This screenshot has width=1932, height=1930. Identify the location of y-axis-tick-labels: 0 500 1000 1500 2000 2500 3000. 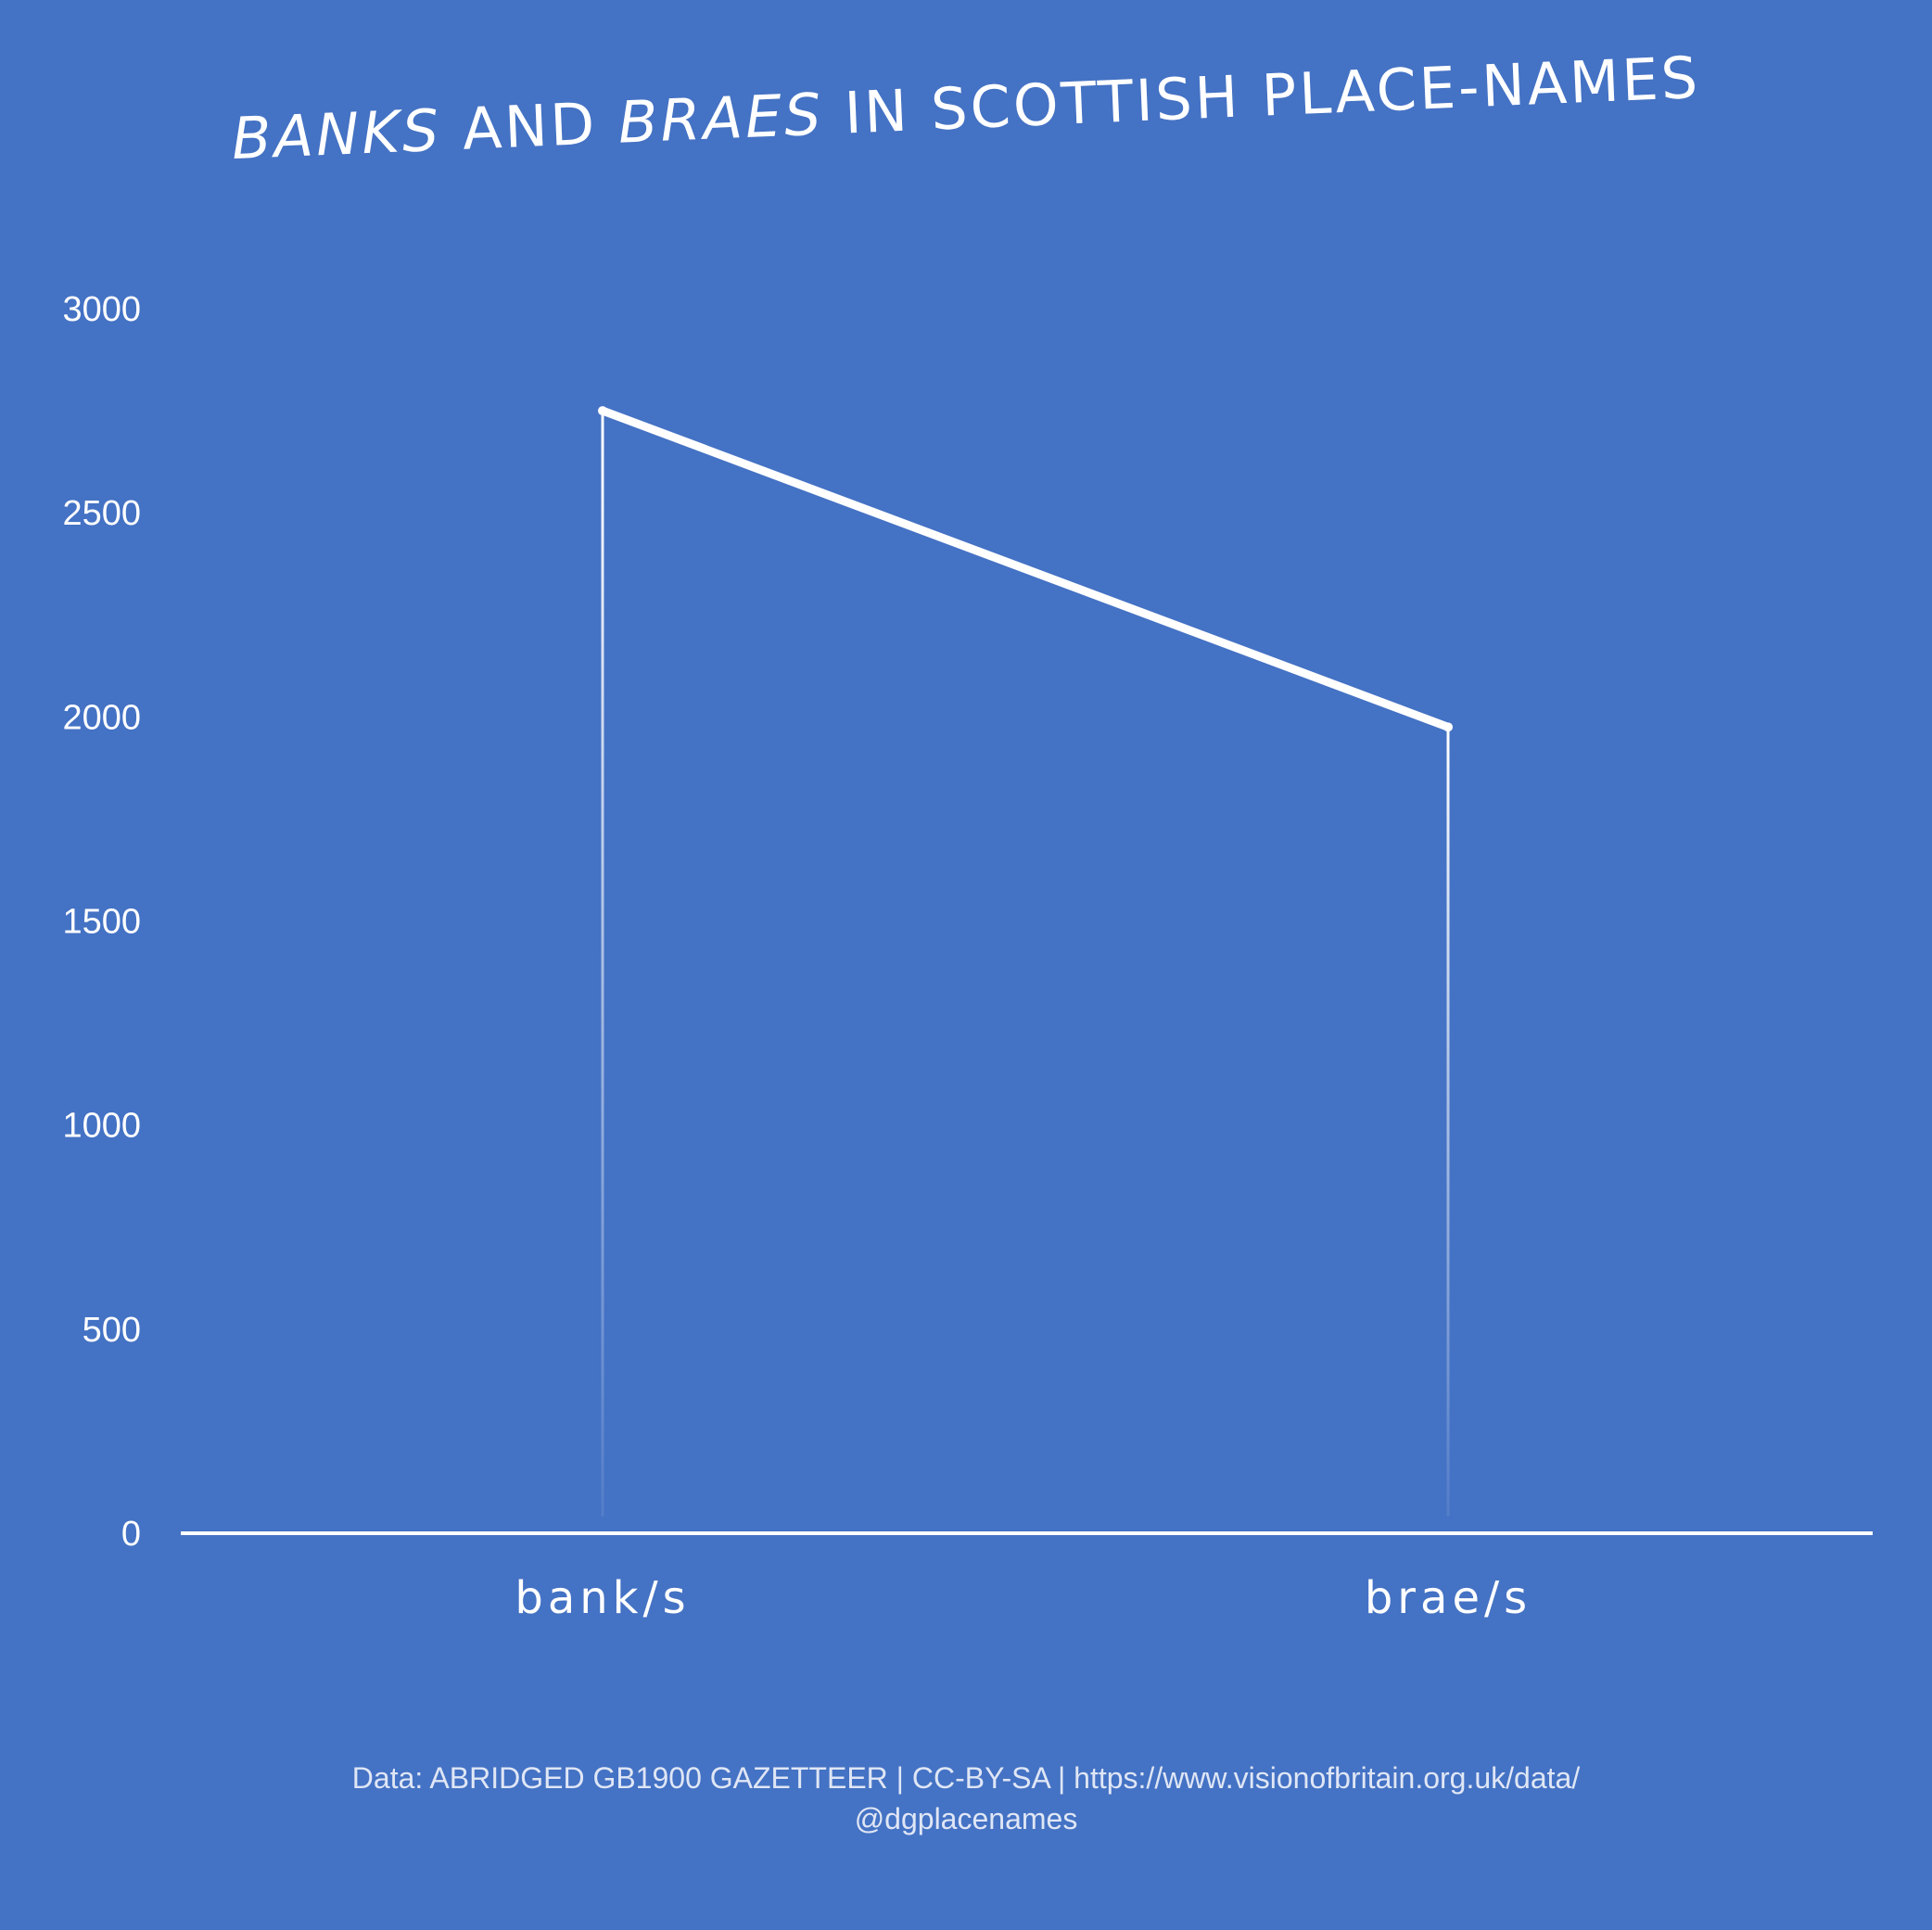
(101, 922).